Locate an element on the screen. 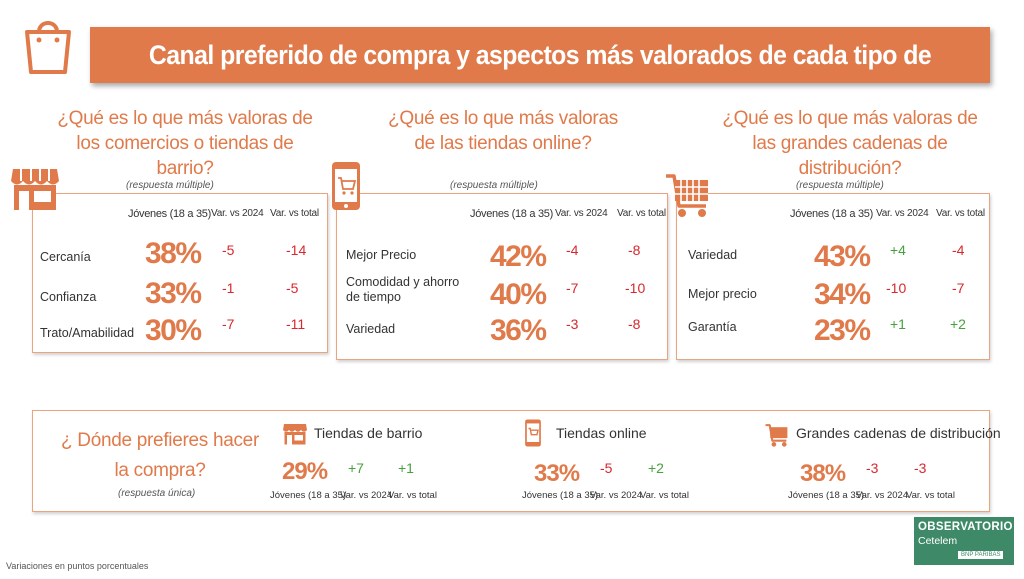 This screenshot has width=1024, height=579. channel-3-var2024-label: Var. vs 2024 is located at coordinates (882, 495).